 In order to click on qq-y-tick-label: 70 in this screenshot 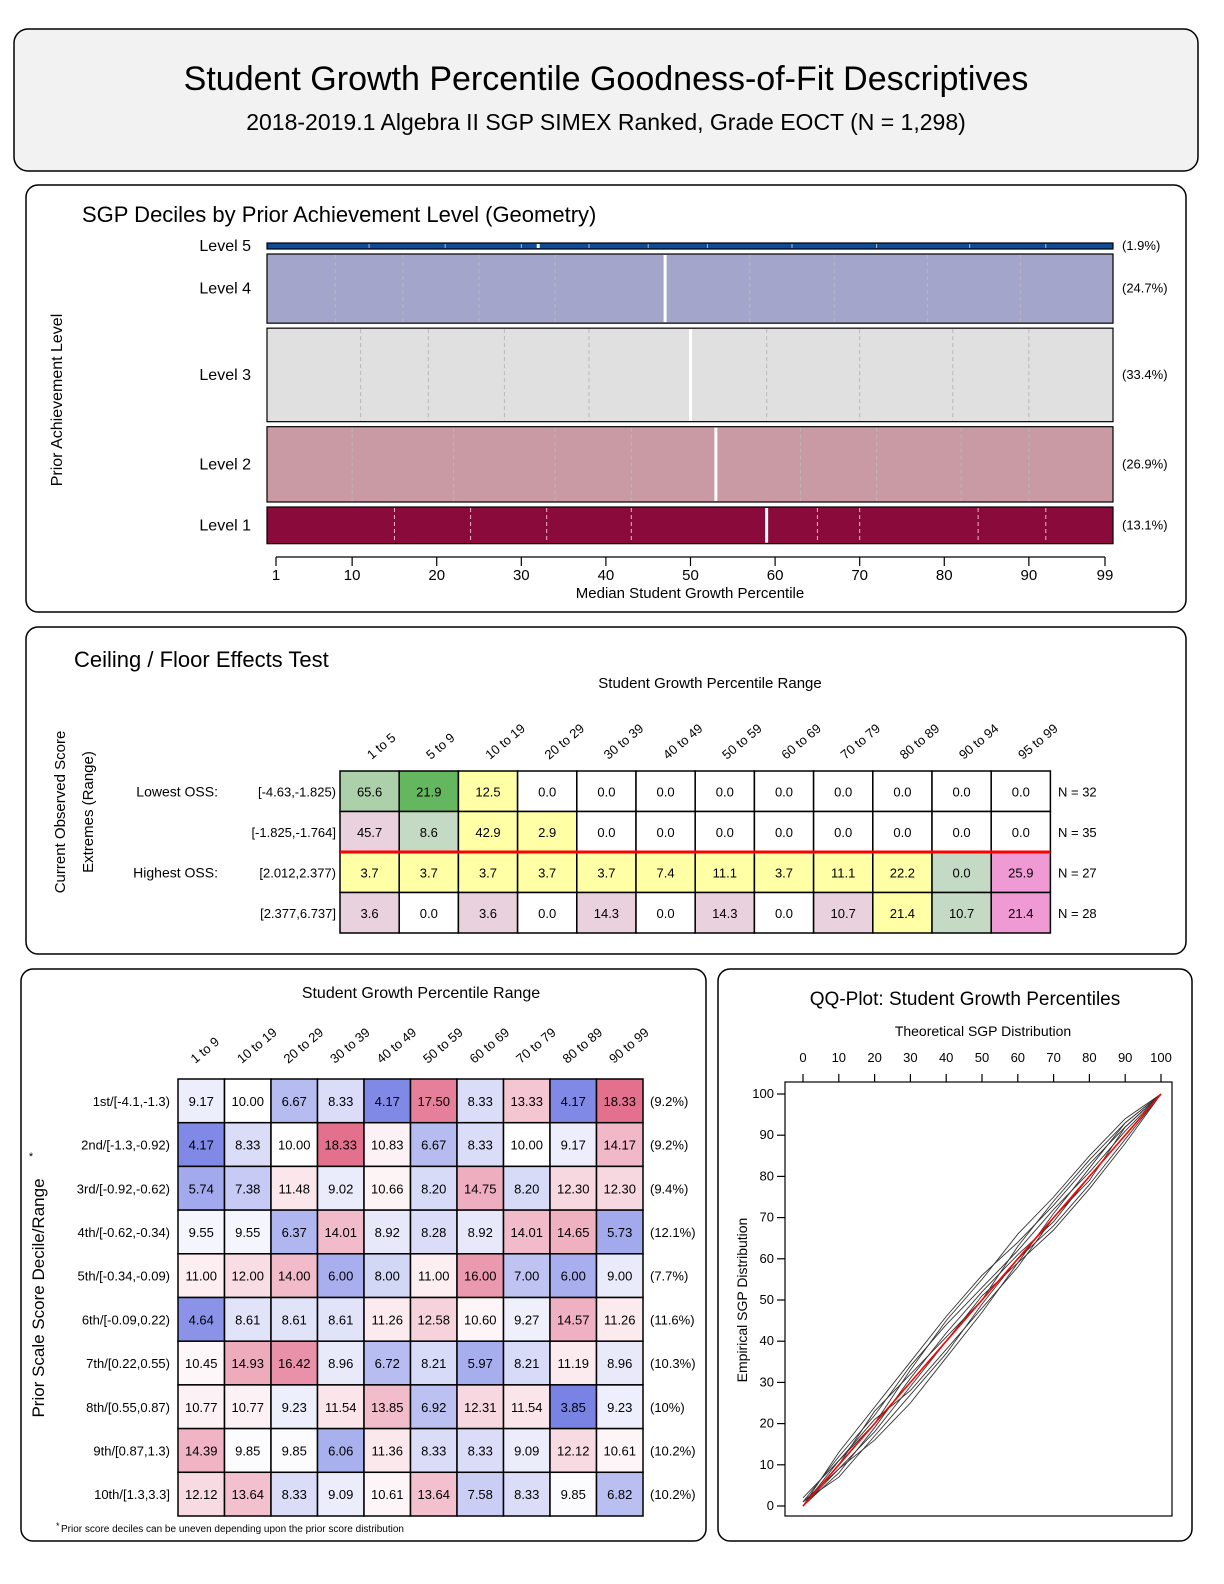, I will do `click(767, 1217)`.